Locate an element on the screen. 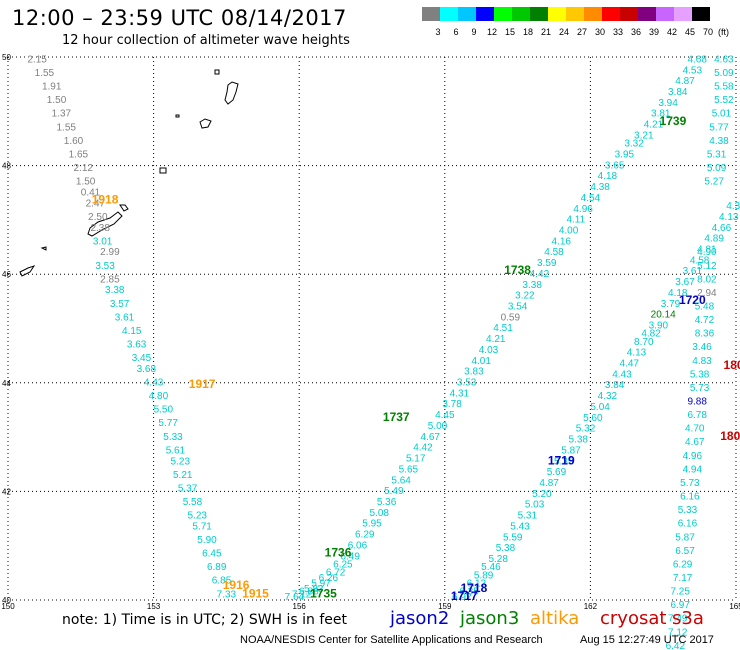 The image size is (740, 650). wave-height-color-legend: 3 6 9 12 15 18 21 24 27 30 33 36 39 42 45 70 (ft) is located at coordinates (575, 22).